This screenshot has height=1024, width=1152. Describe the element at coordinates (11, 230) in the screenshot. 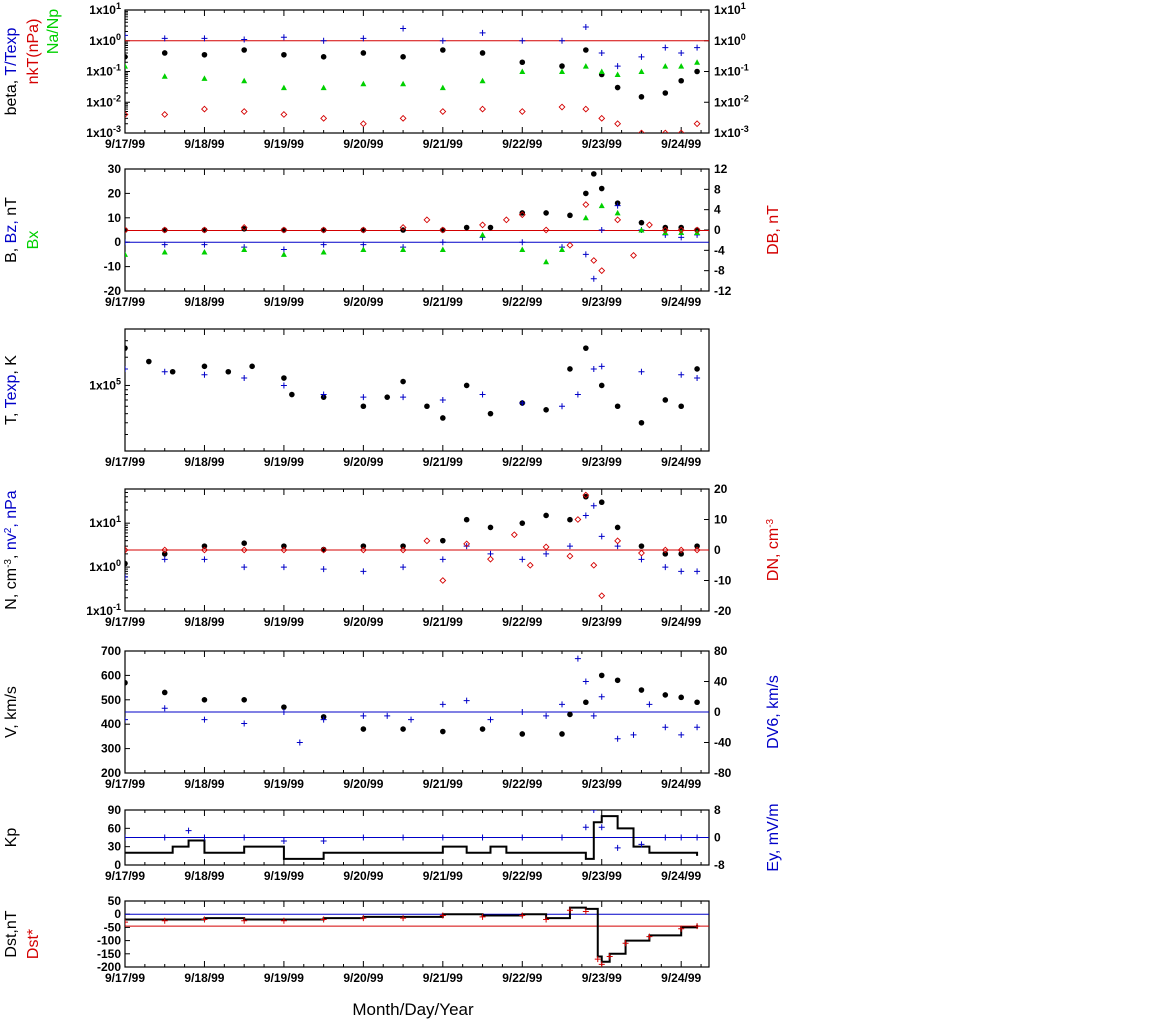

I see `left-axis-label: B, Bz, nT` at that location.